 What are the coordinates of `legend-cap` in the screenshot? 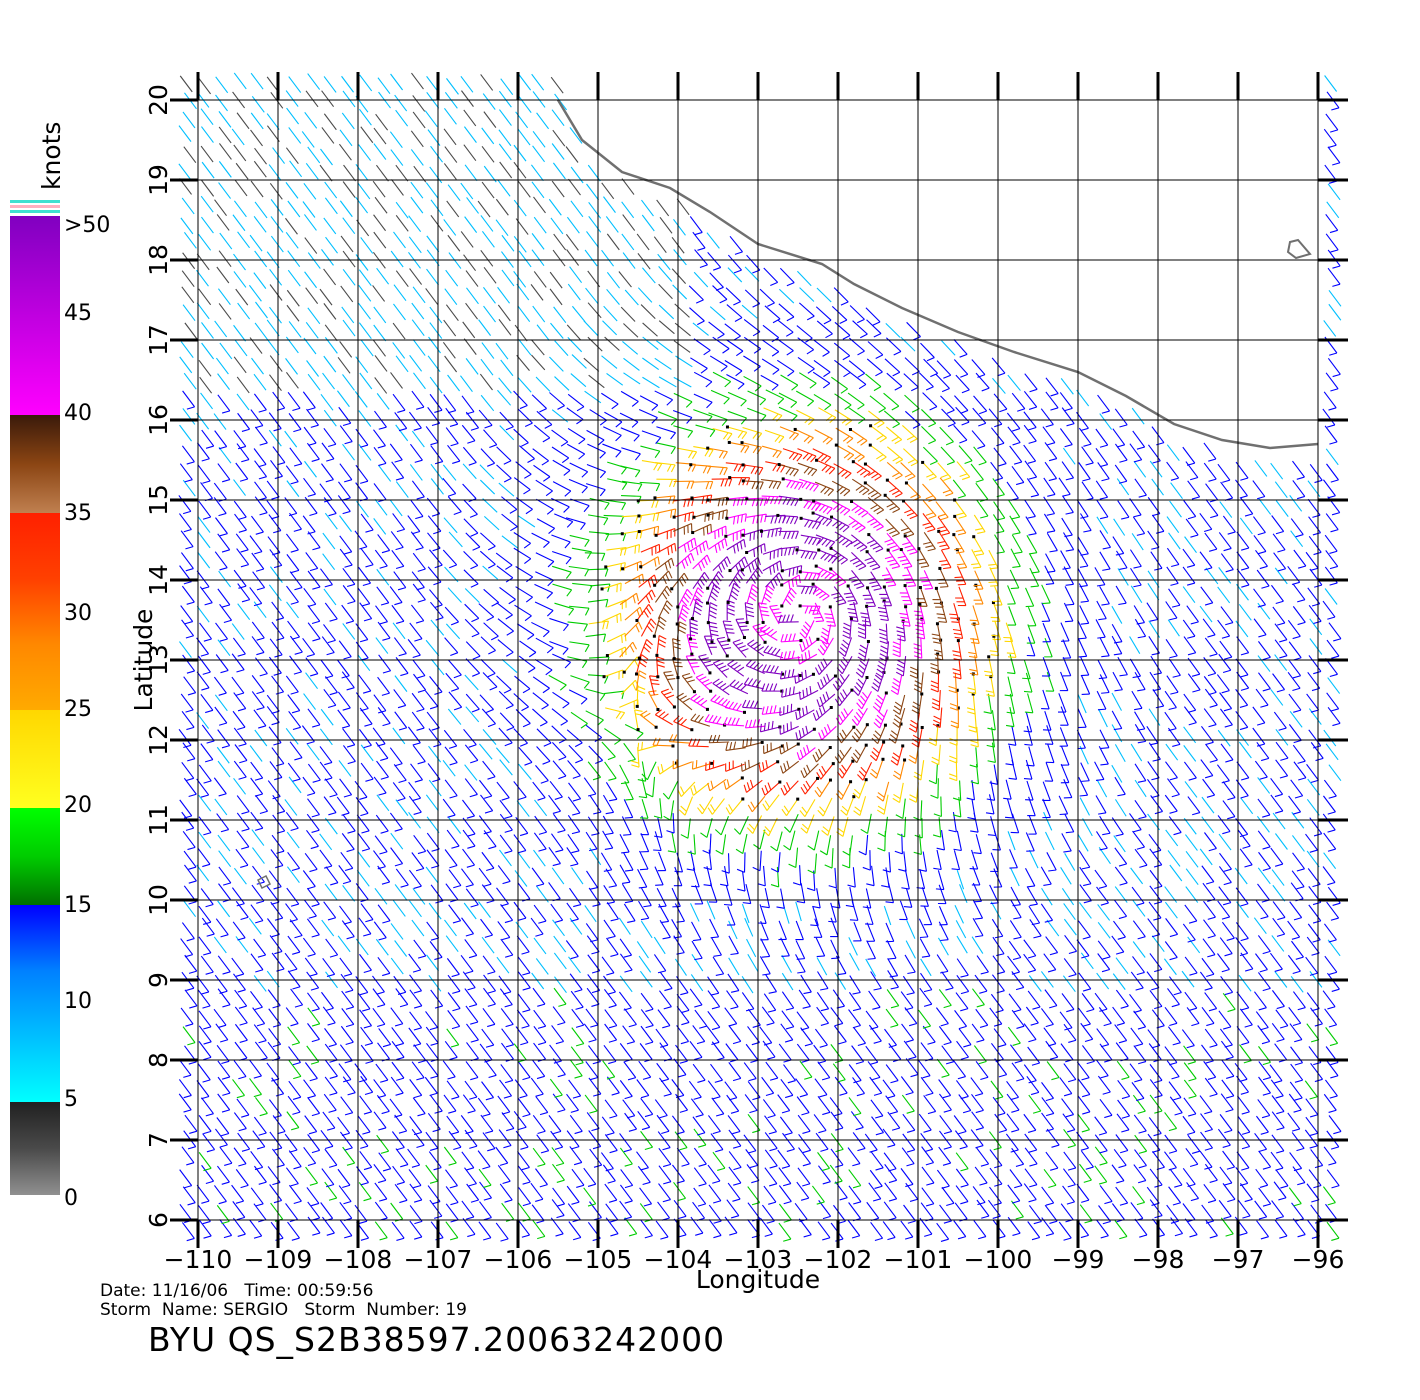 It's located at (35, 211).